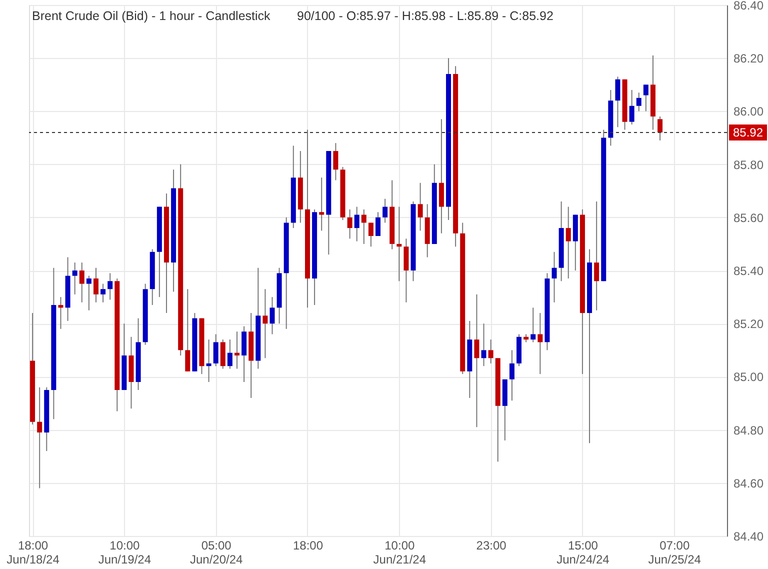 Image resolution: width=768 pixels, height=569 pixels. What do you see at coordinates (125, 552) in the screenshot?
I see `x-tick-label: 10:00 Jun/19/24` at bounding box center [125, 552].